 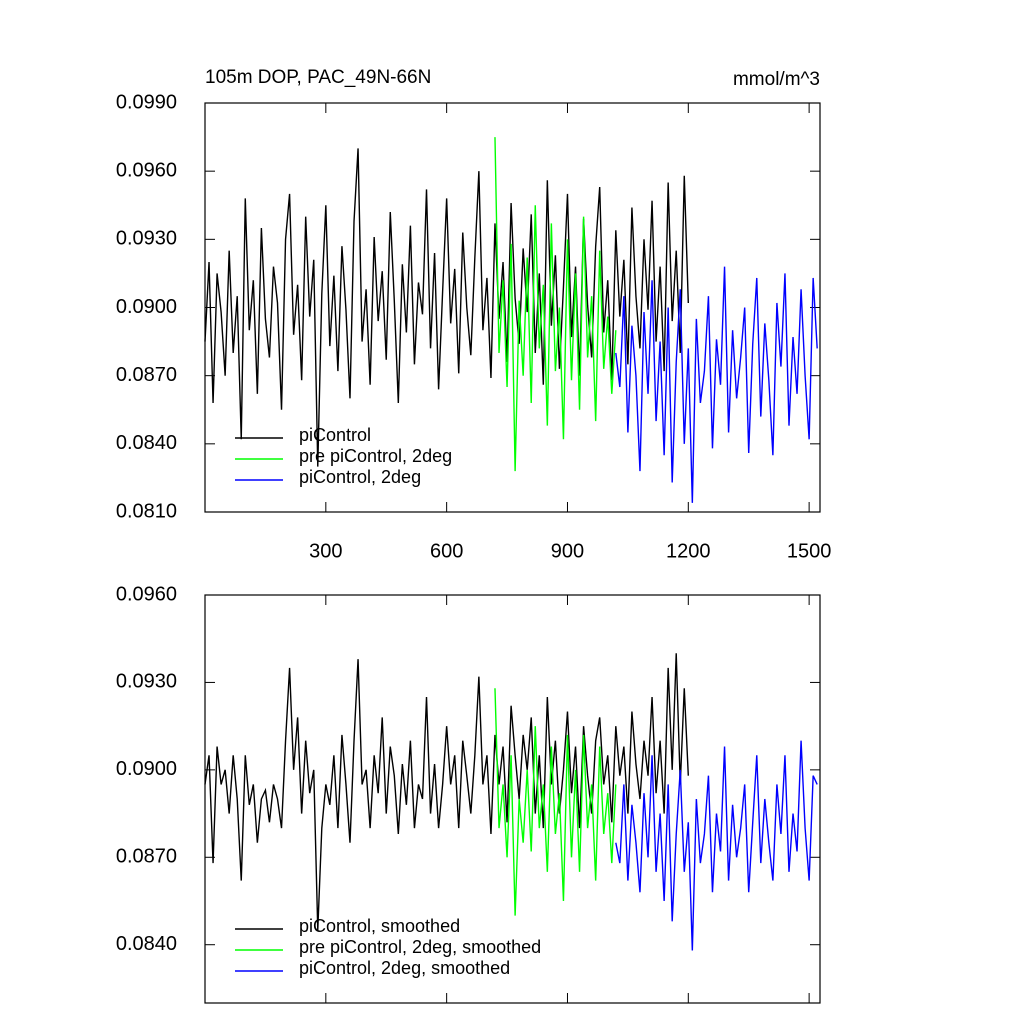 I want to click on legend-label: pre piControl, 2deg, smoothed, so click(x=420, y=947).